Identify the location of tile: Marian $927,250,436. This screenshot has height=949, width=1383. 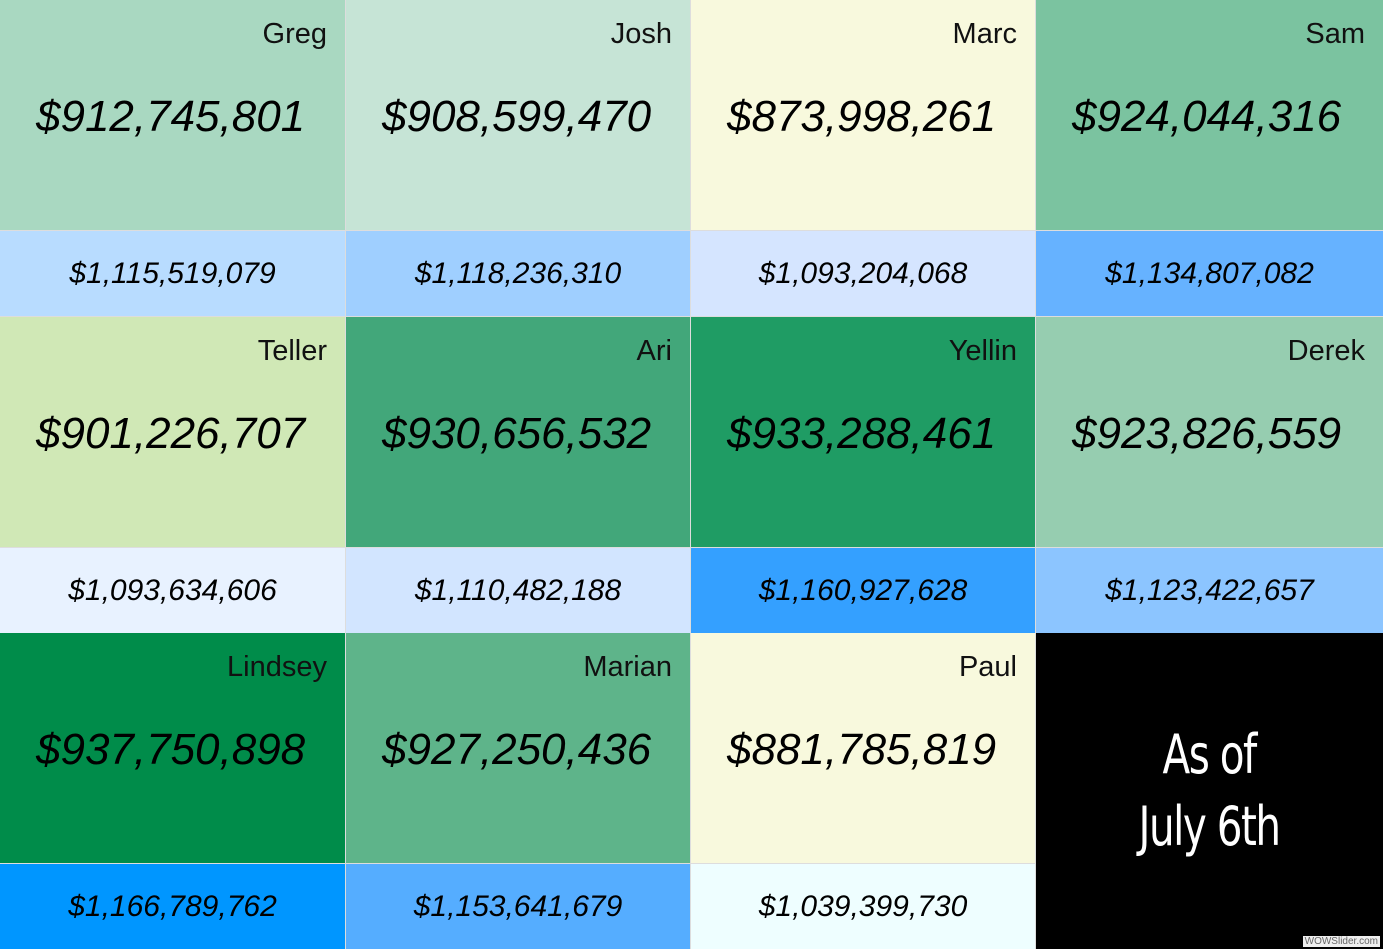
(518, 748).